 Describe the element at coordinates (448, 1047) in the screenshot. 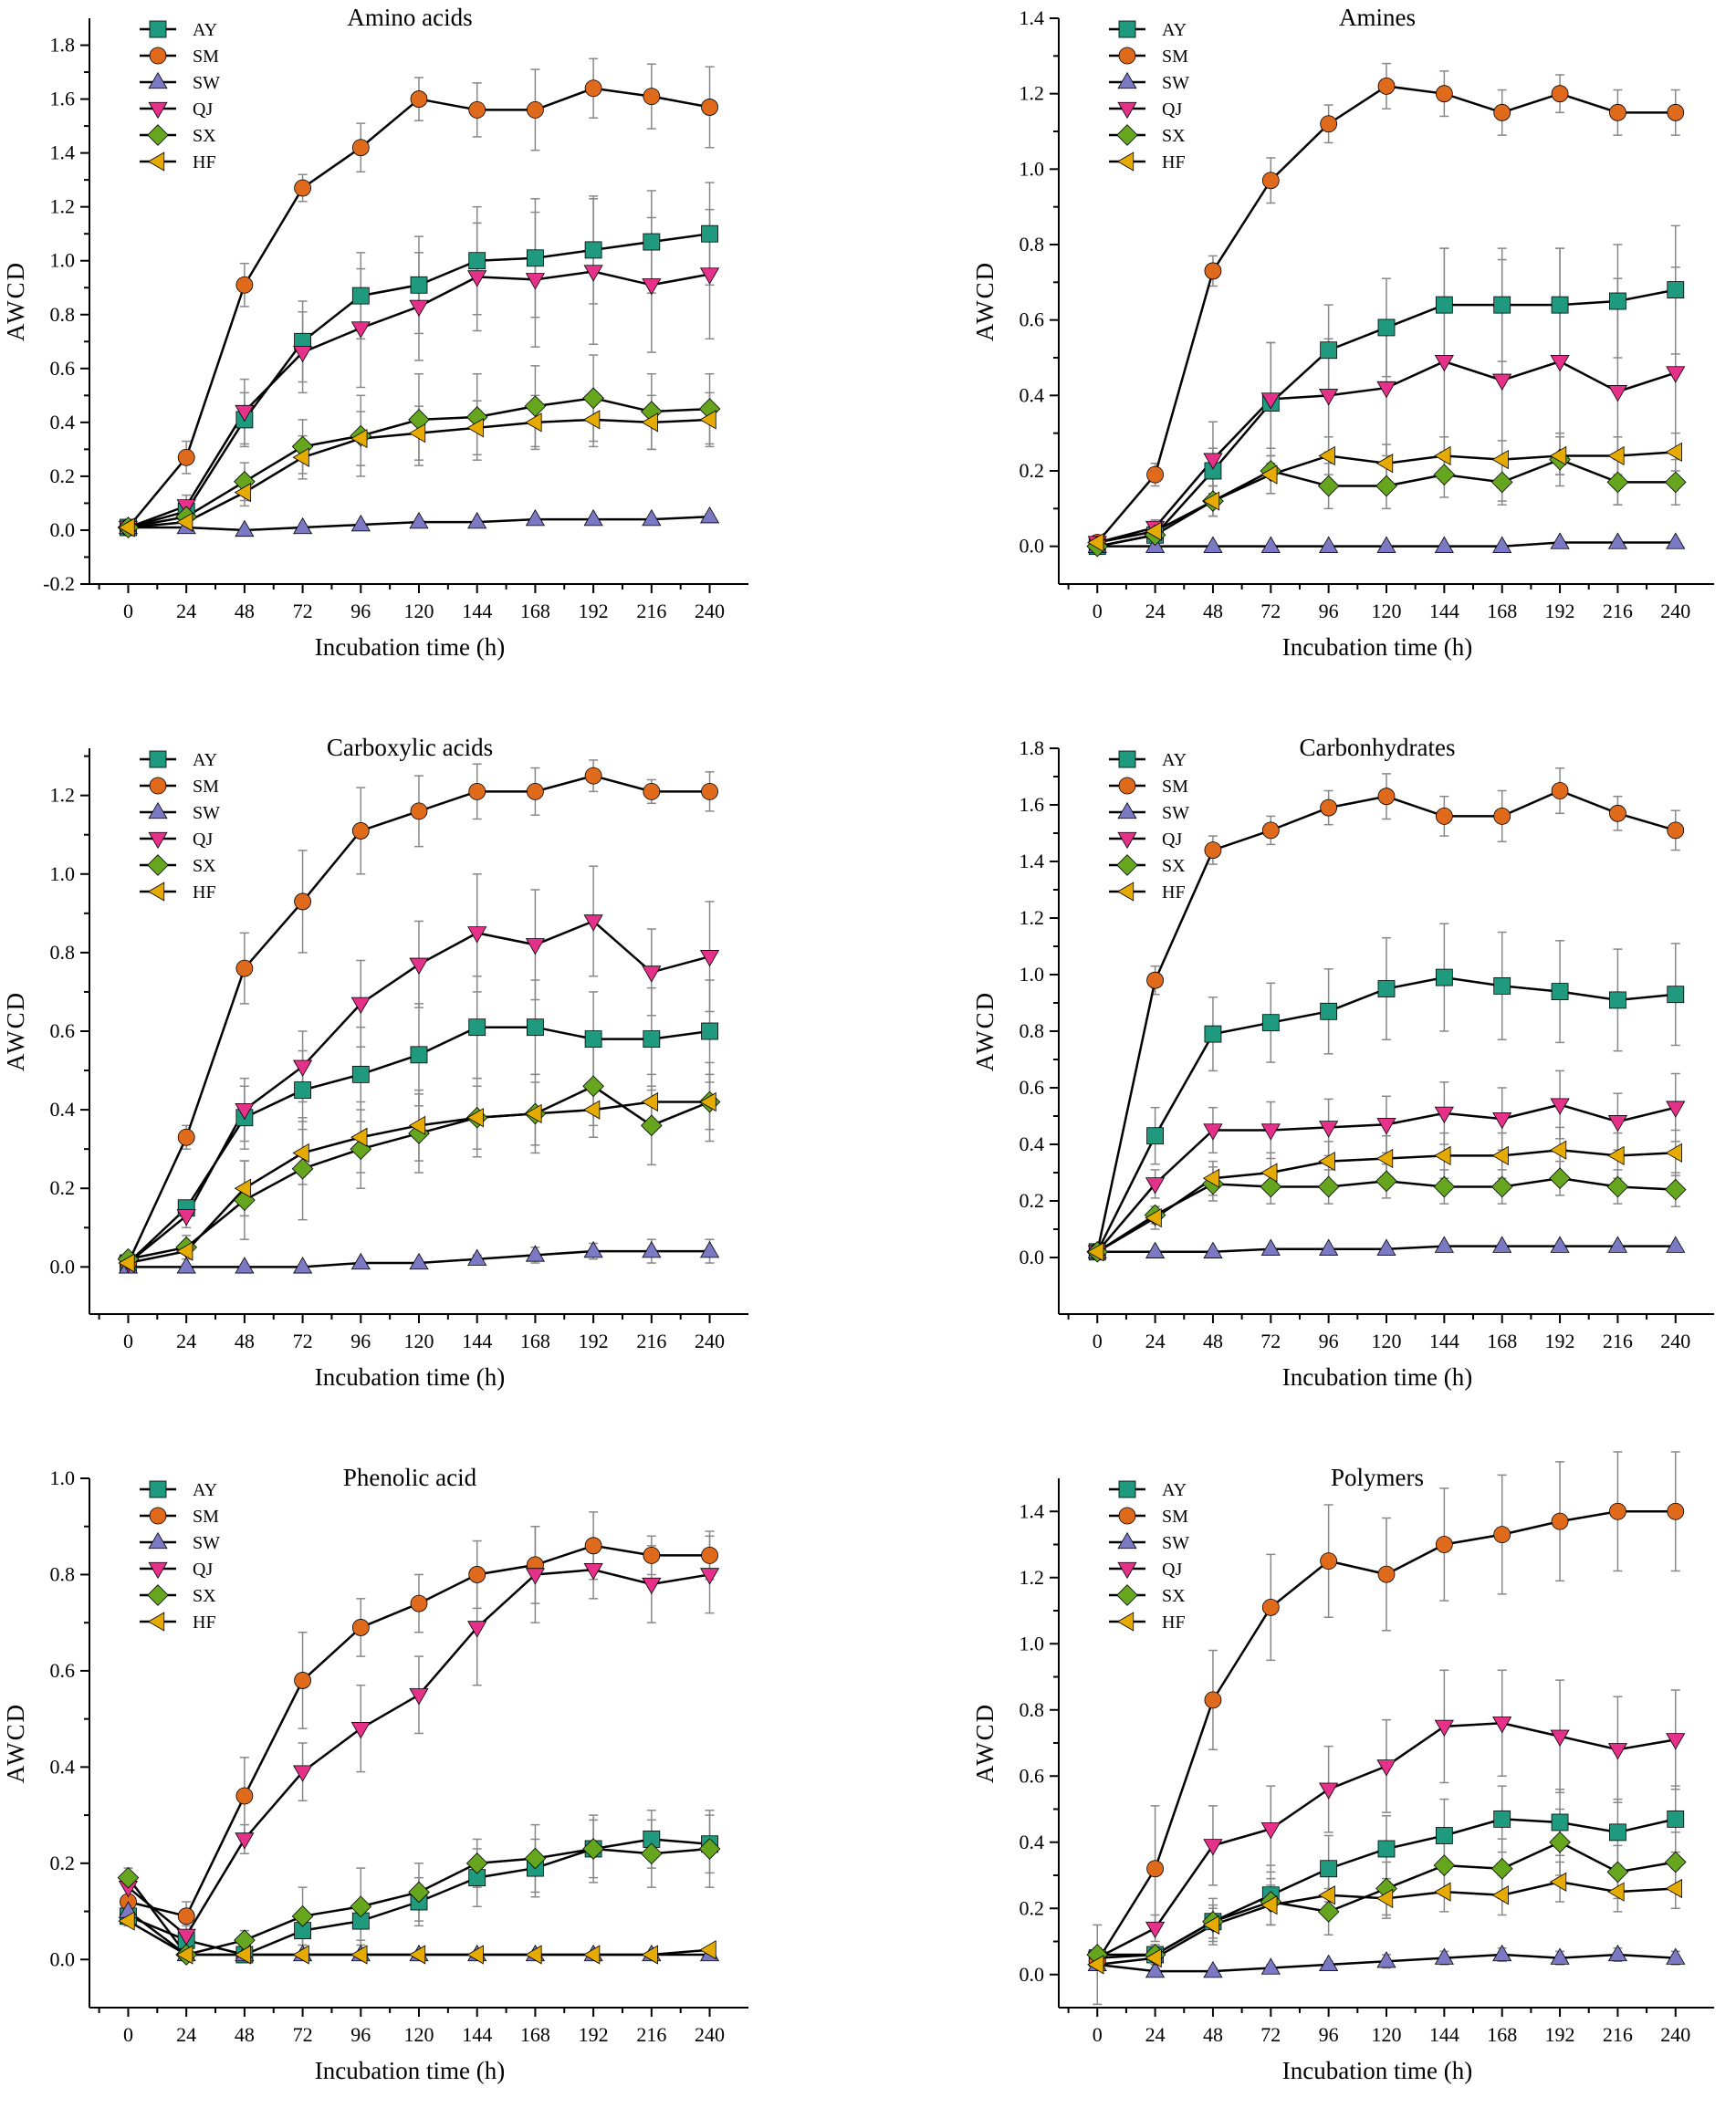

I see `error-bars-QJ` at that location.